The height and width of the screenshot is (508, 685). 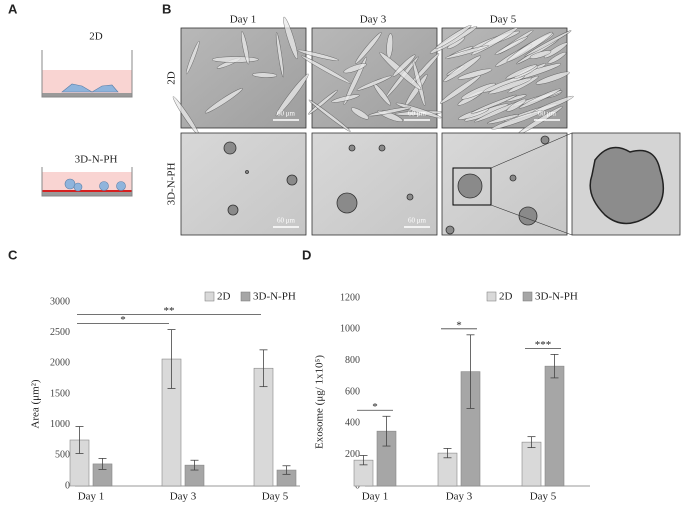 What do you see at coordinates (60, 363) in the screenshot?
I see `y-tick-label: 2000` at bounding box center [60, 363].